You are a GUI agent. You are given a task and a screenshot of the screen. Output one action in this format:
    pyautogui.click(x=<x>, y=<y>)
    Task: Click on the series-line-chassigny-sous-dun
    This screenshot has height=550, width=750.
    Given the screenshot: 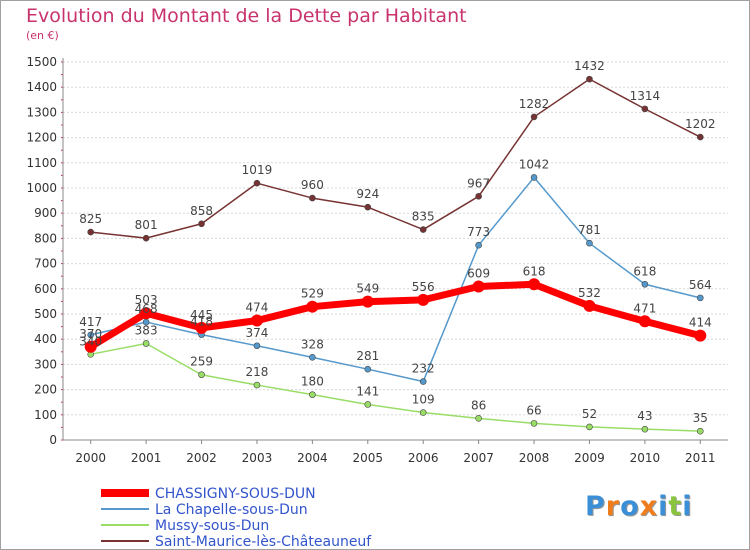 What is the action you would take?
    pyautogui.click(x=395, y=315)
    